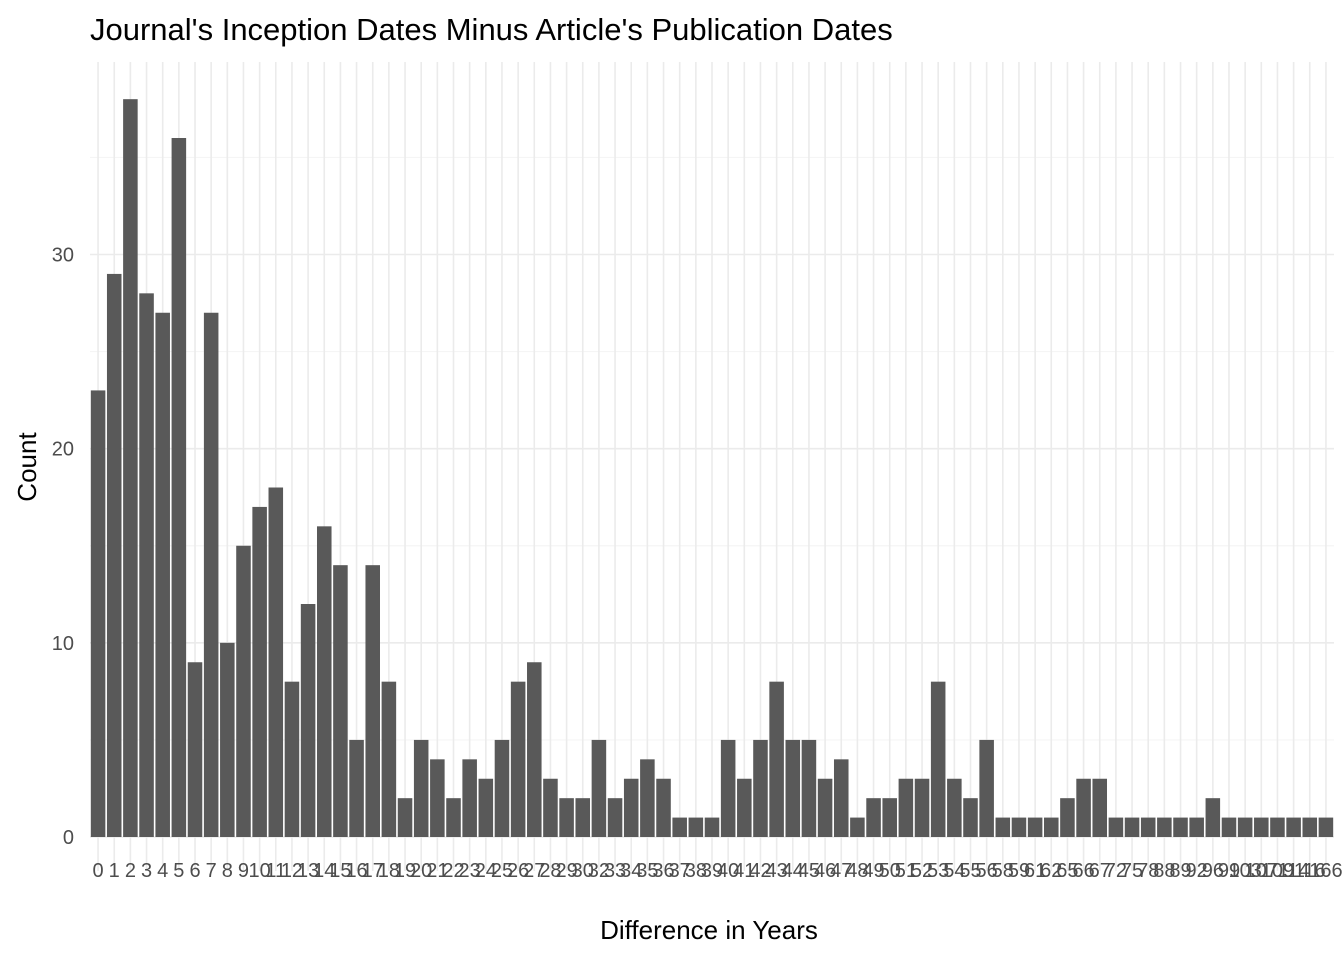 The height and width of the screenshot is (960, 1344). What do you see at coordinates (970, 871) in the screenshot?
I see `x-tick-label: 55` at bounding box center [970, 871].